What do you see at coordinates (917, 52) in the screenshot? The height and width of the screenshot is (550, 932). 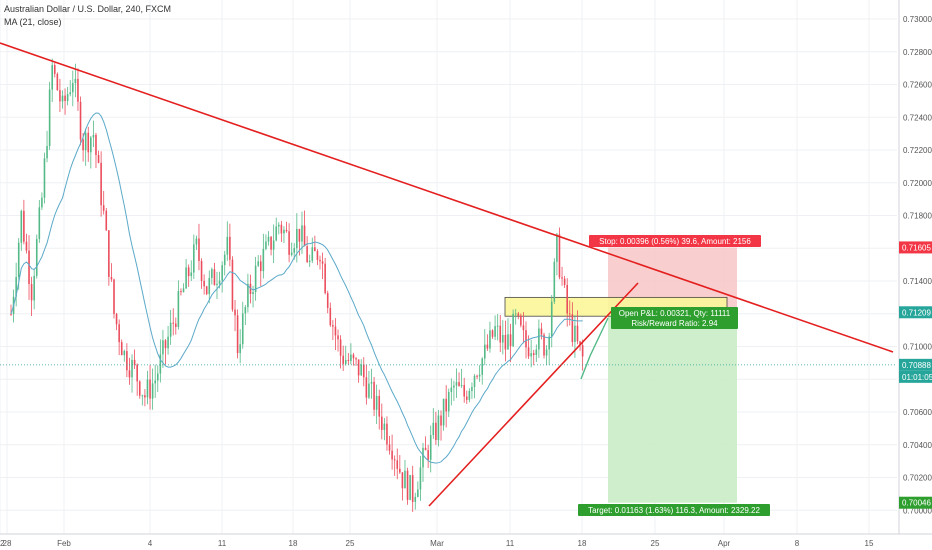 I see `y-tick-label: 0.72800` at bounding box center [917, 52].